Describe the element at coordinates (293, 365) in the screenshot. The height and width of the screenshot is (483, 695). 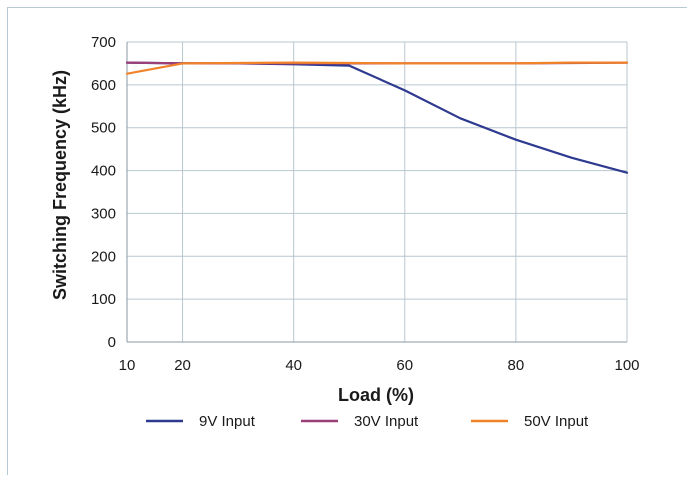
I see `x-tick-label: 40` at that location.